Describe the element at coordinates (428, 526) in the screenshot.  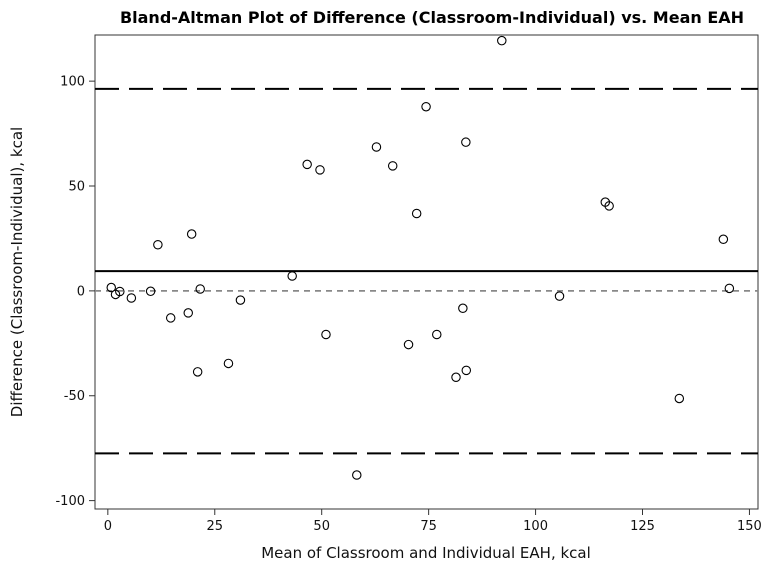
I see `x-tick-label: 75` at that location.